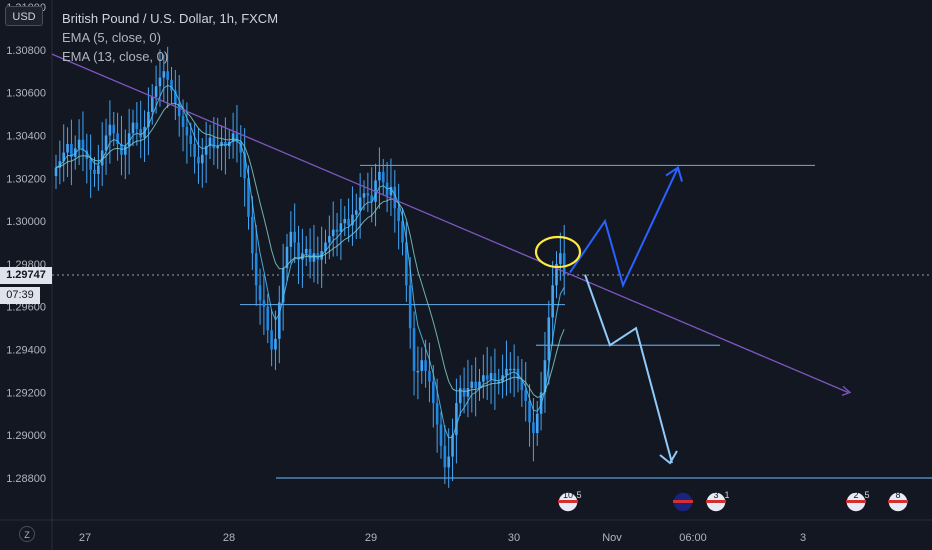  I want to click on event-label: 2, so click(855, 495).